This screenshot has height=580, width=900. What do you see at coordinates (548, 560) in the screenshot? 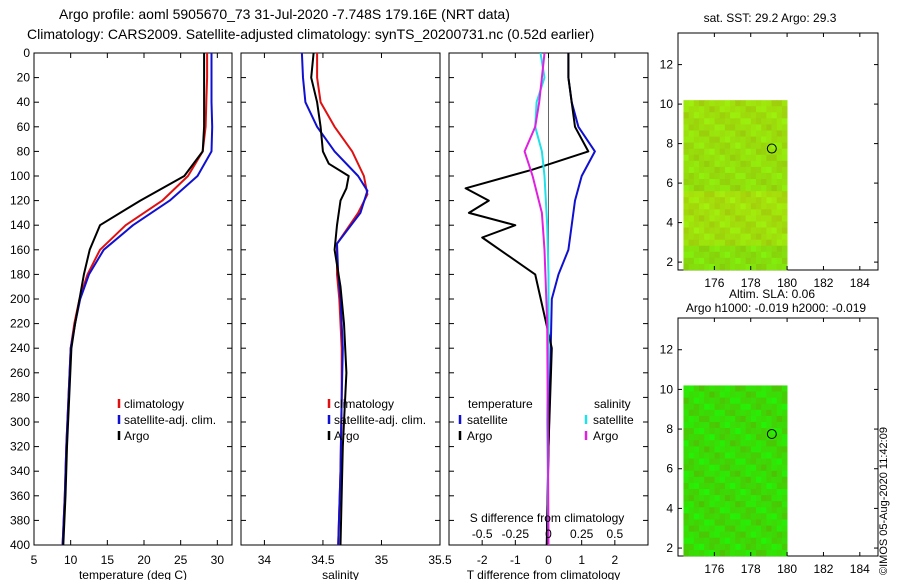
I see `difference-xtick-label: 0` at bounding box center [548, 560].